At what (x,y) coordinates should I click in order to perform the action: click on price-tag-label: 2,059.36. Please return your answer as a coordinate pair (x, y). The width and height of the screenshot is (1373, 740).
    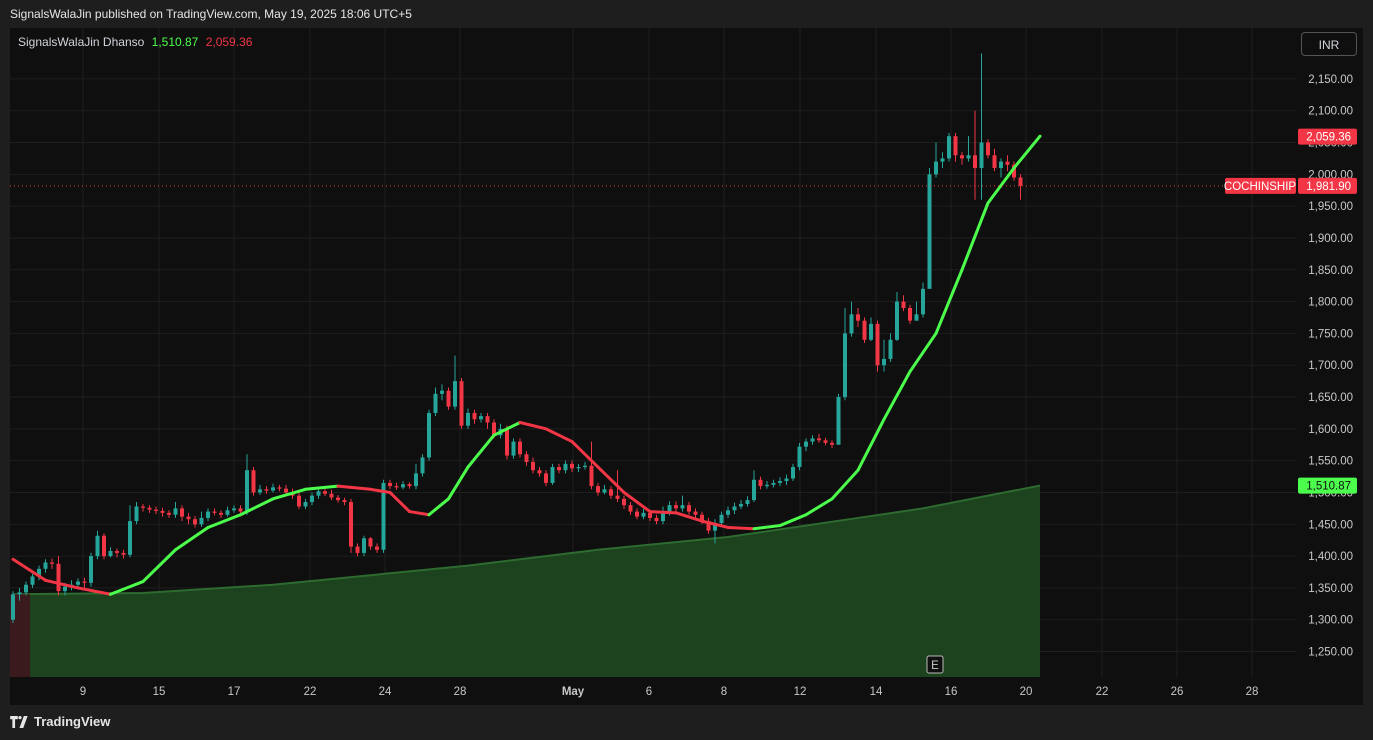
    Looking at the image, I should click on (1328, 138).